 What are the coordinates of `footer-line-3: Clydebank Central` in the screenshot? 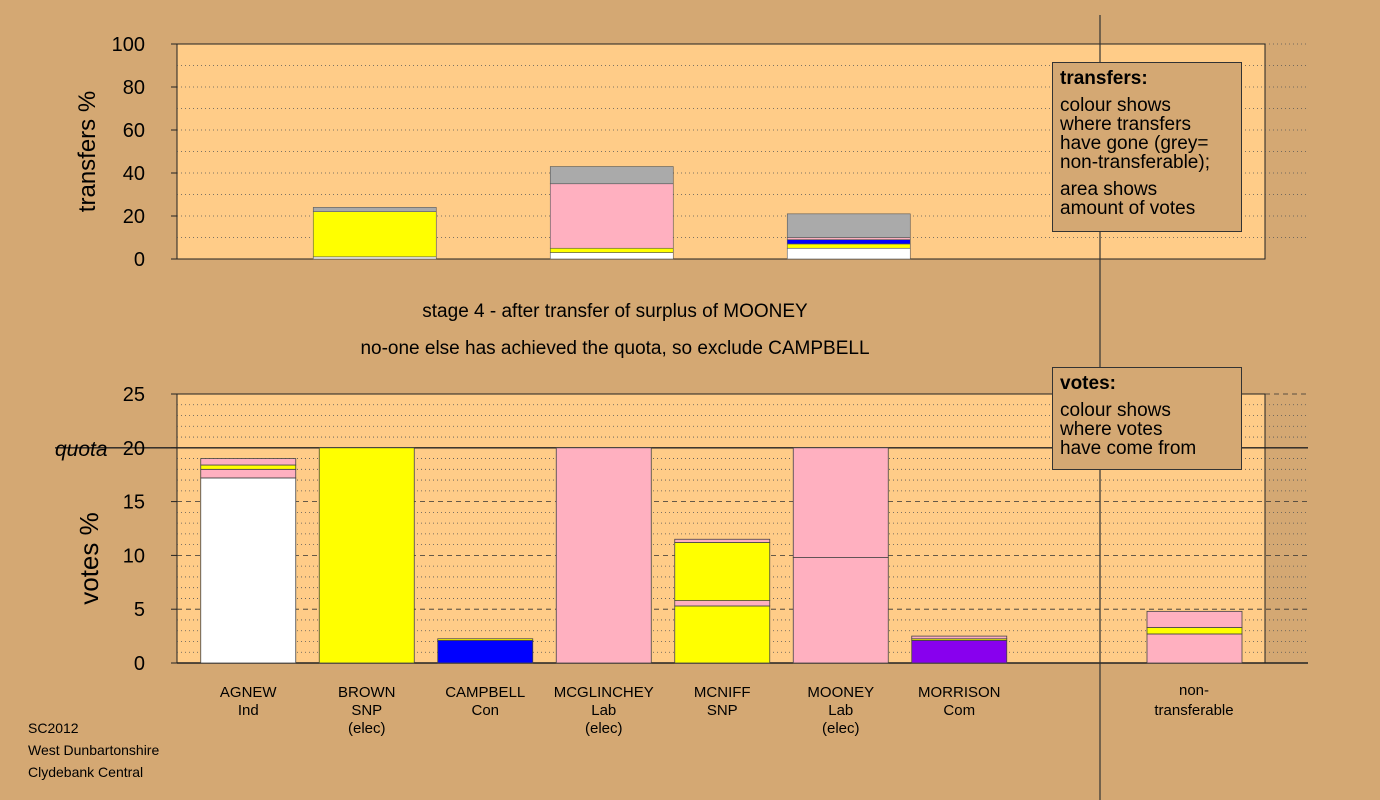 It's located at (86, 772).